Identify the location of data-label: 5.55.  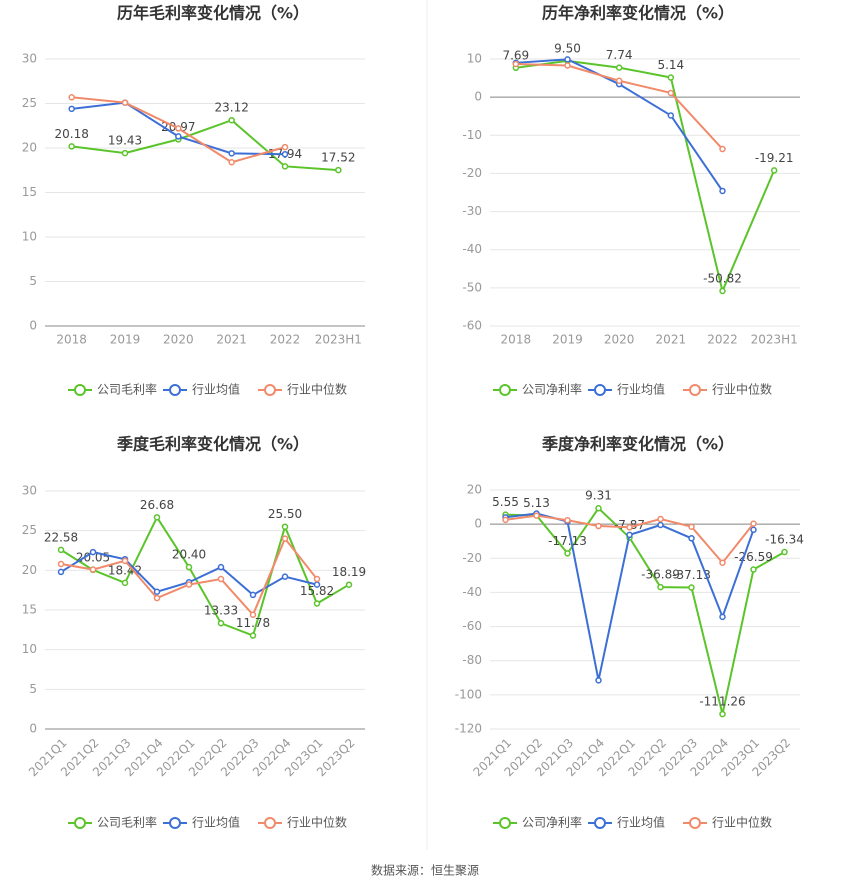
(505, 502).